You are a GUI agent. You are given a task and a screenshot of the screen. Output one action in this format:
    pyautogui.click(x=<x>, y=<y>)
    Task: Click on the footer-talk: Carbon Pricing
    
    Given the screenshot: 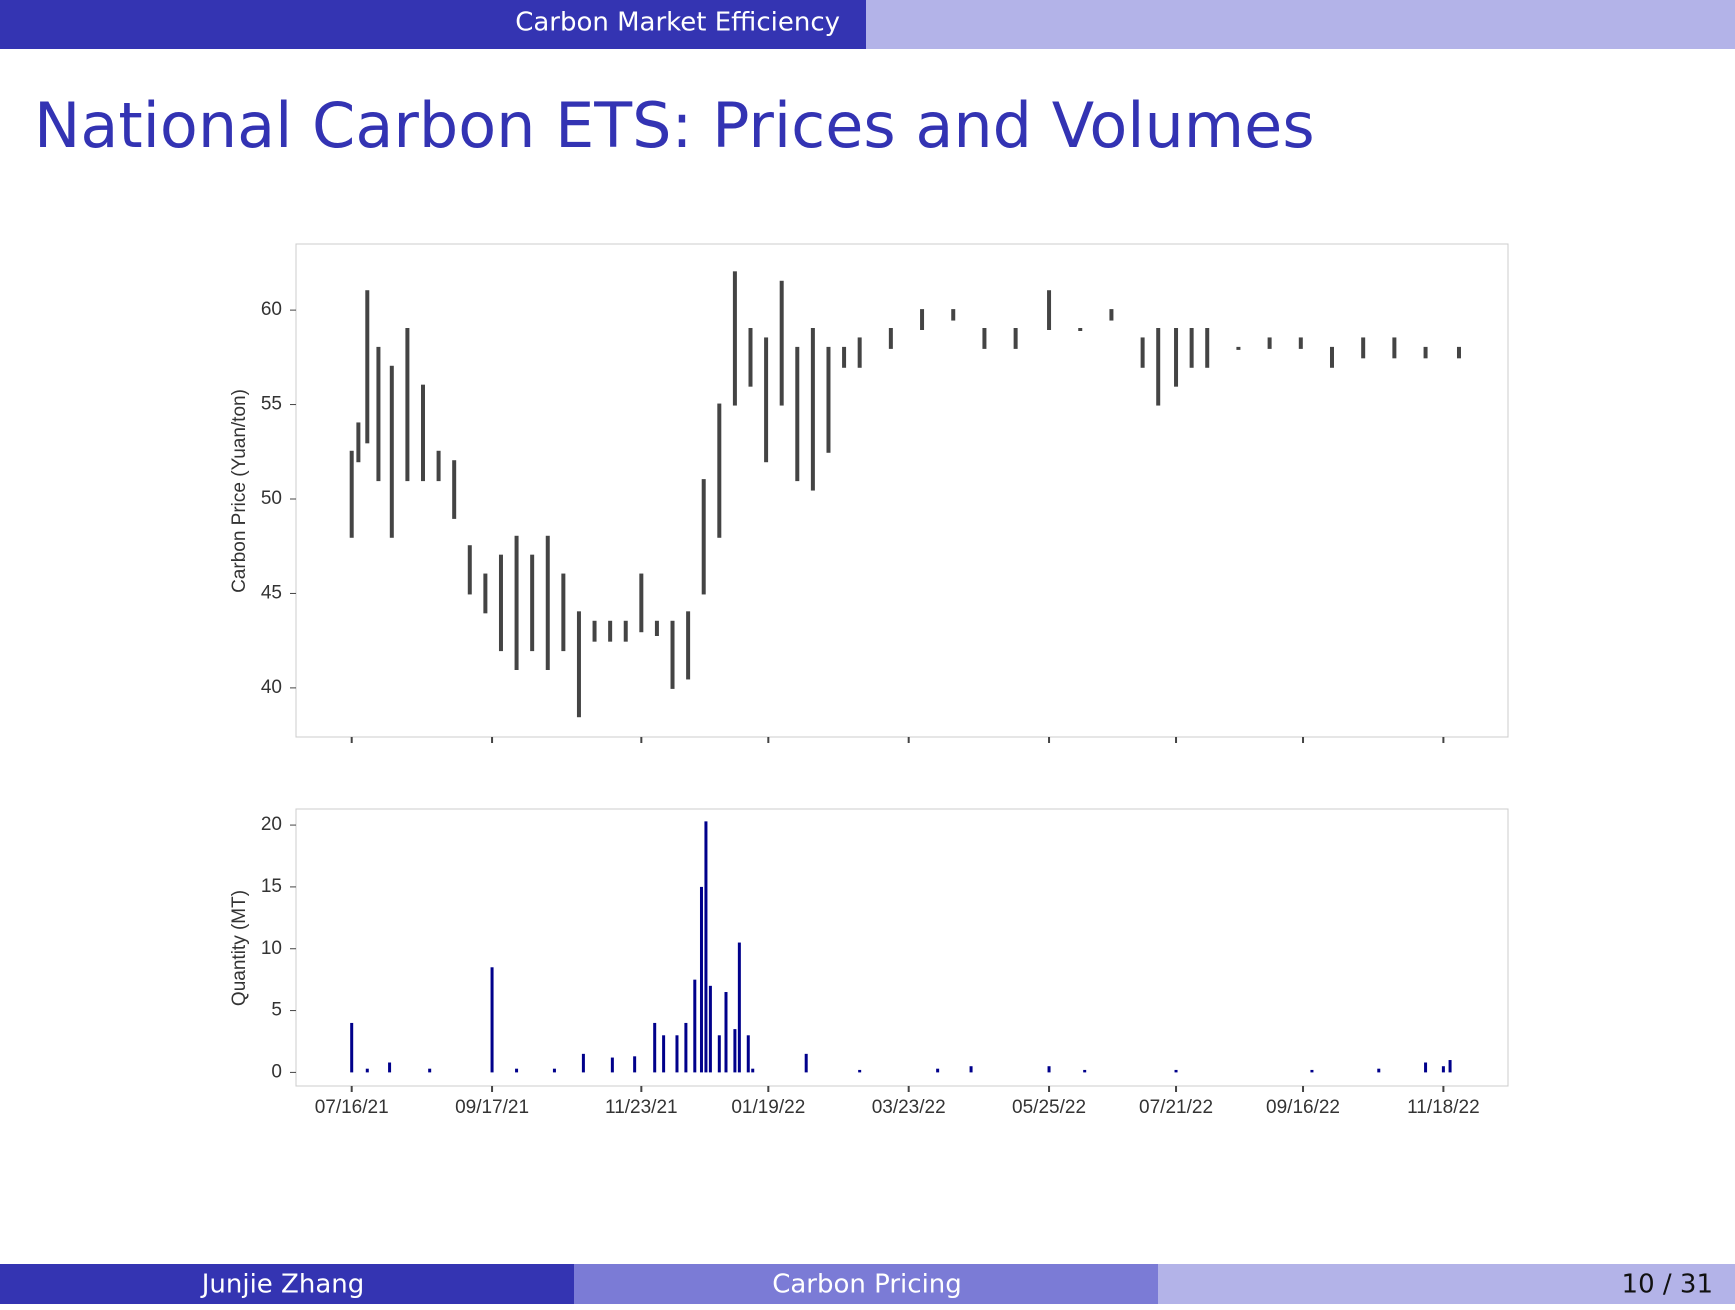 What is the action you would take?
    pyautogui.click(x=867, y=1285)
    